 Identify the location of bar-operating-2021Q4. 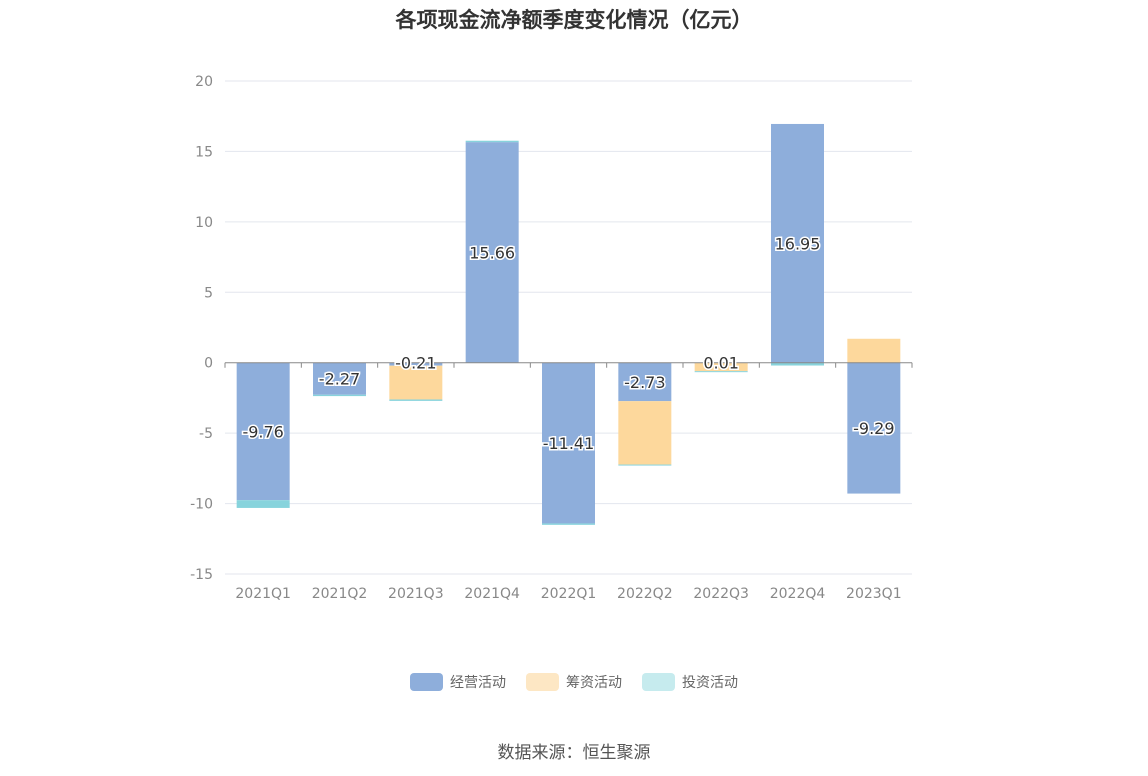
(492, 252).